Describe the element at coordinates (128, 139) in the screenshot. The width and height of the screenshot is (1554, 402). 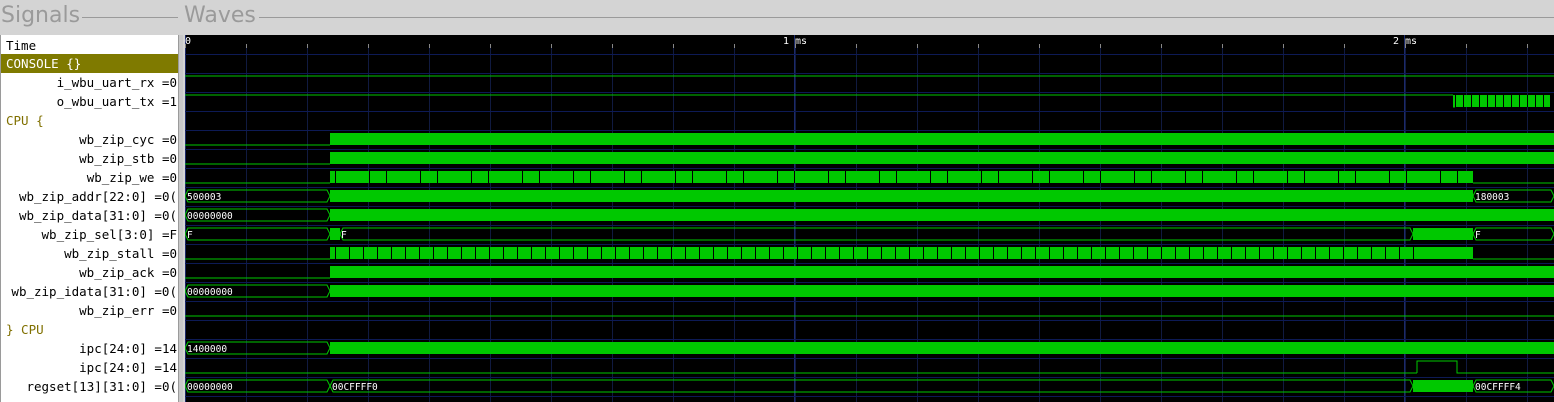
I see `signal-row: wb_zip_cyc =0` at that location.